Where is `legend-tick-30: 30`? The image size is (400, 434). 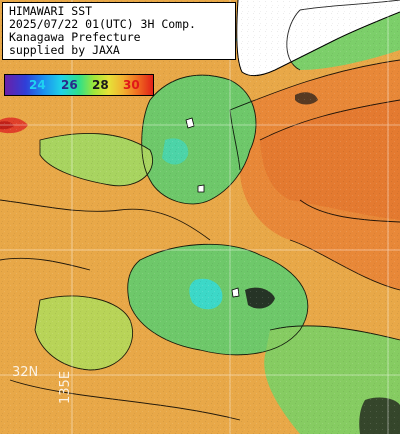
legend-tick-30: 30 is located at coordinates (131, 85).